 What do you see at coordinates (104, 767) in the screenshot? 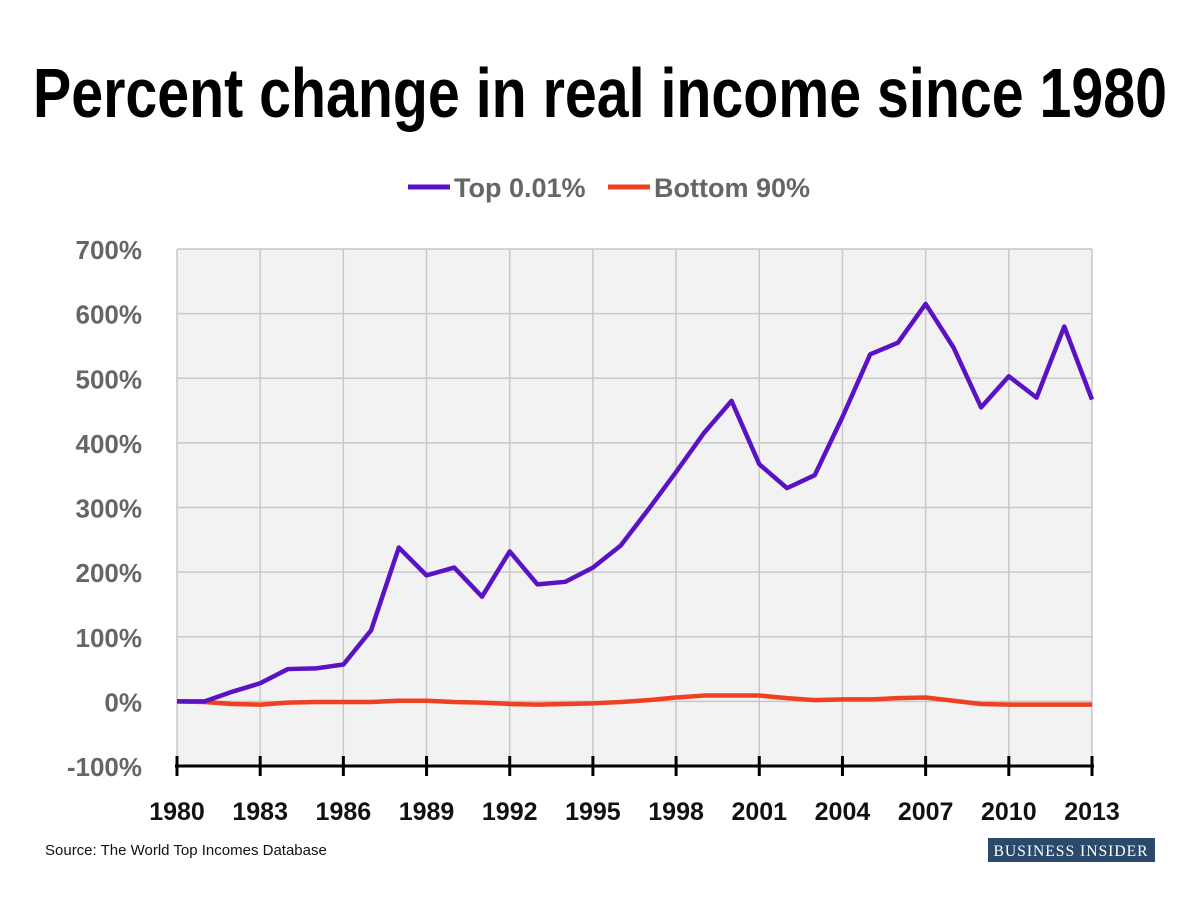
I see `y-tick-label: -100%` at bounding box center [104, 767].